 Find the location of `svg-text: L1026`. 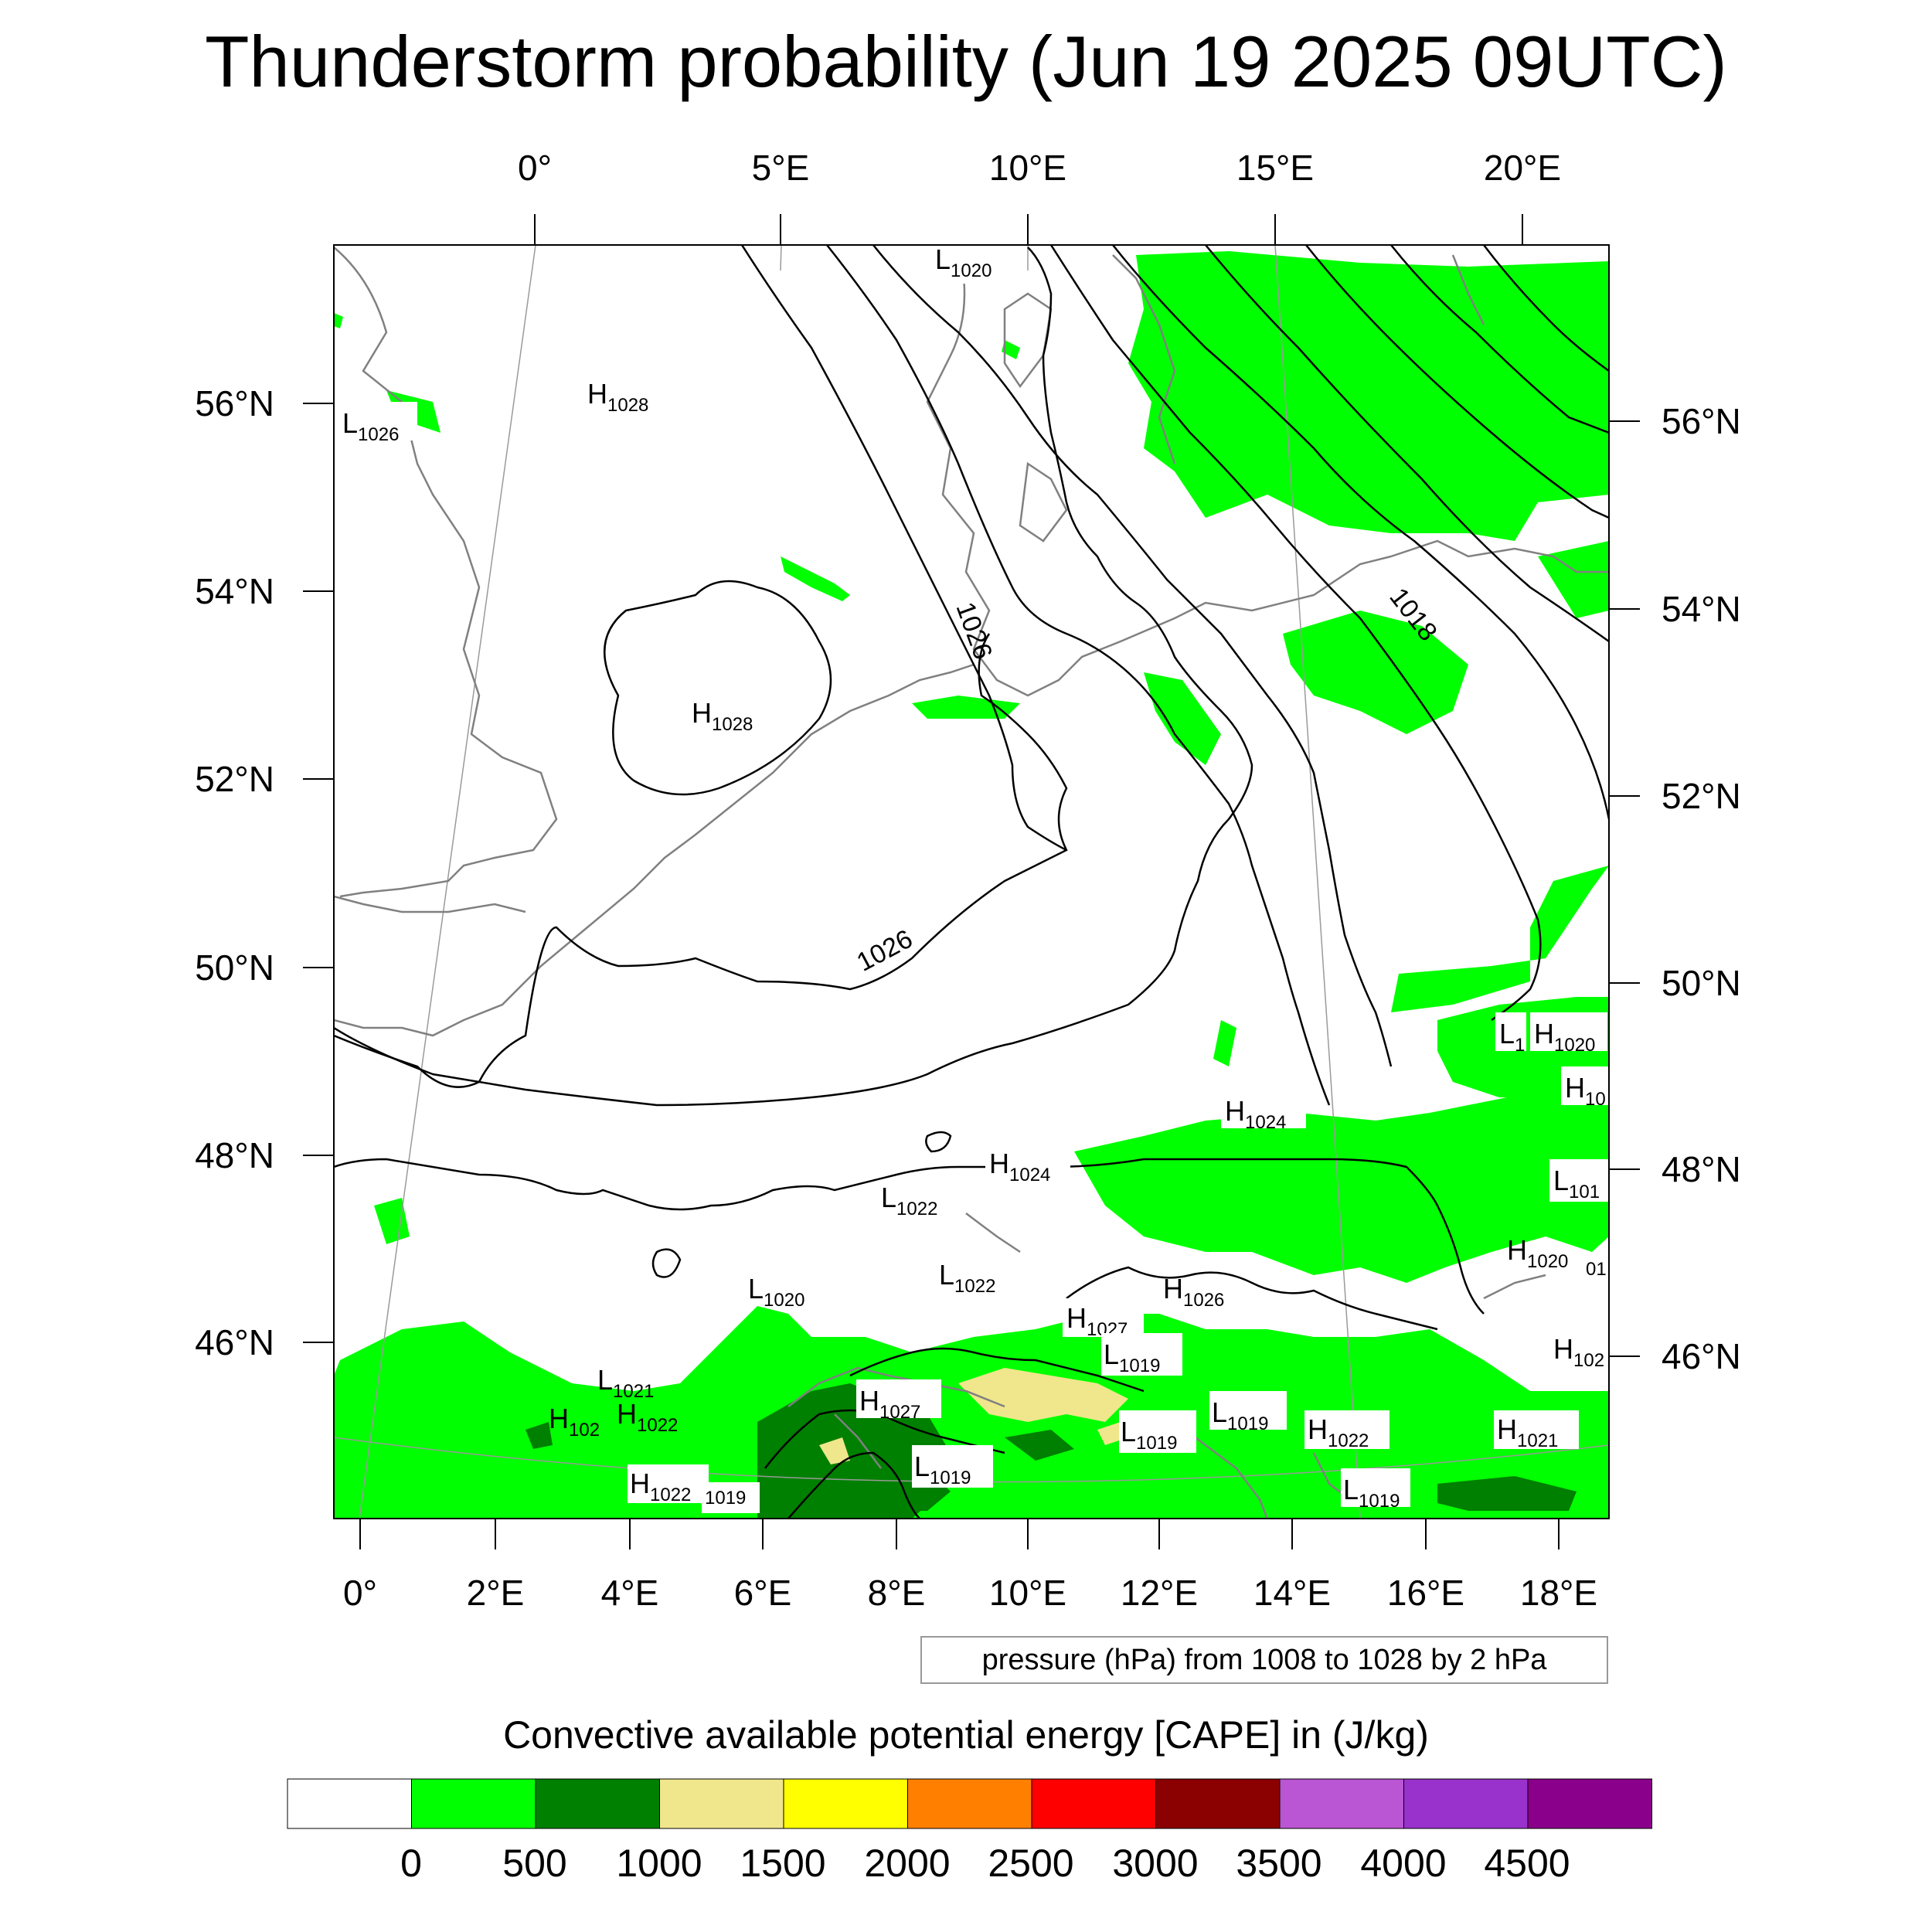

svg-text: L1026 is located at coordinates (371, 426).